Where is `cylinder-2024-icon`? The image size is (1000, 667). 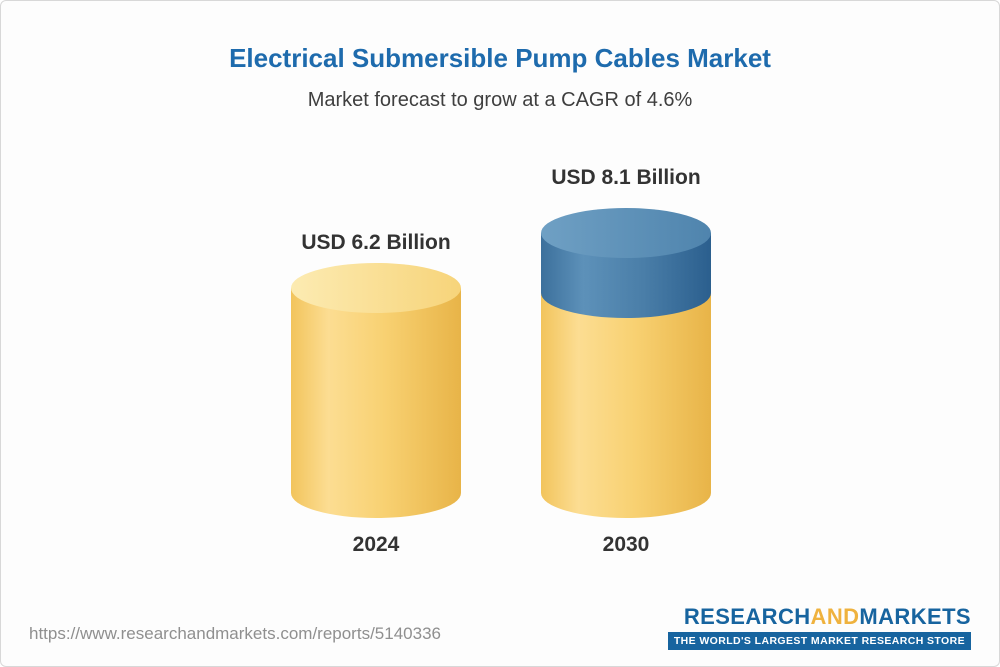 cylinder-2024-icon is located at coordinates (376, 390).